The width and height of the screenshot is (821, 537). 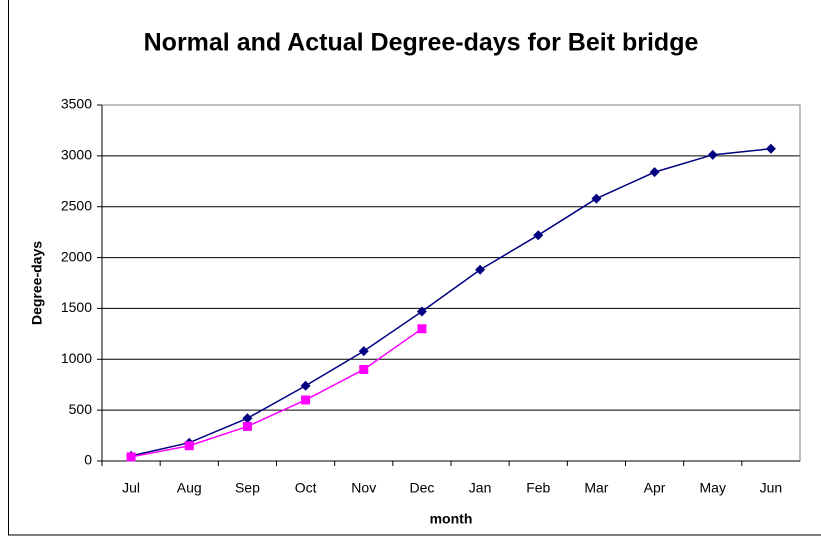 What do you see at coordinates (76, 358) in the screenshot?
I see `y-tick-label: 1000` at bounding box center [76, 358].